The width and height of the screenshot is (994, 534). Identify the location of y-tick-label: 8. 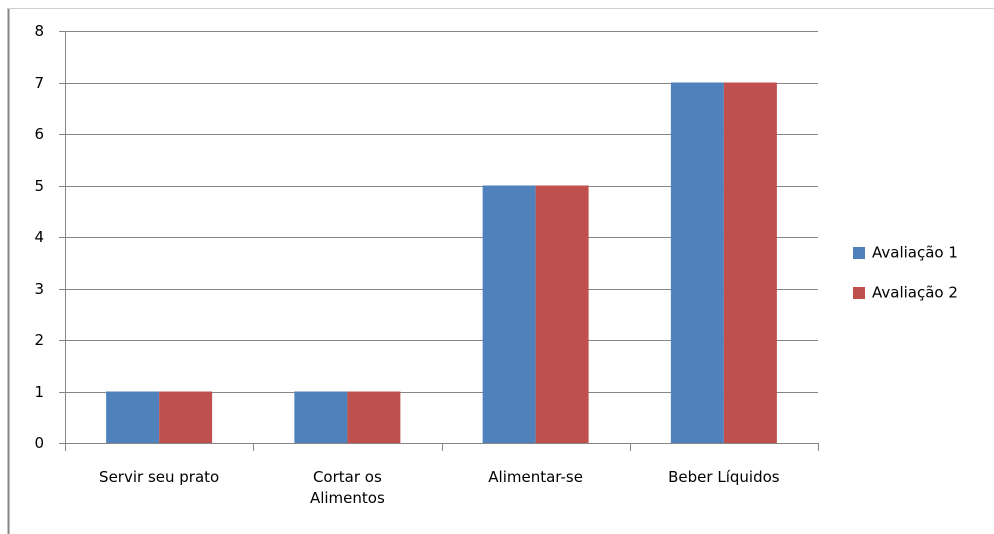
(39, 31).